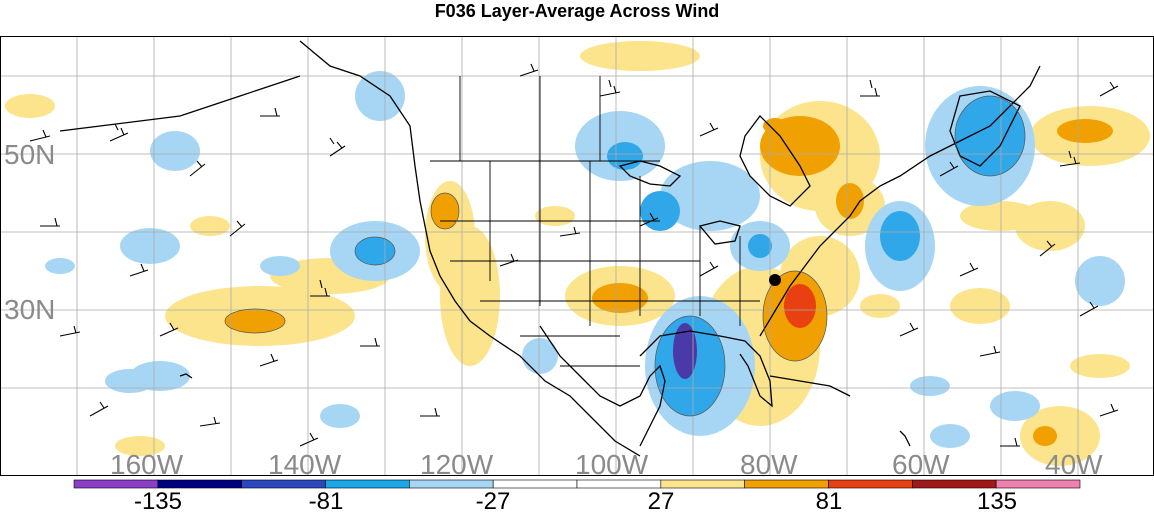 The height and width of the screenshot is (516, 1154). What do you see at coordinates (997, 499) in the screenshot?
I see `colorbar-label-135: 135` at bounding box center [997, 499].